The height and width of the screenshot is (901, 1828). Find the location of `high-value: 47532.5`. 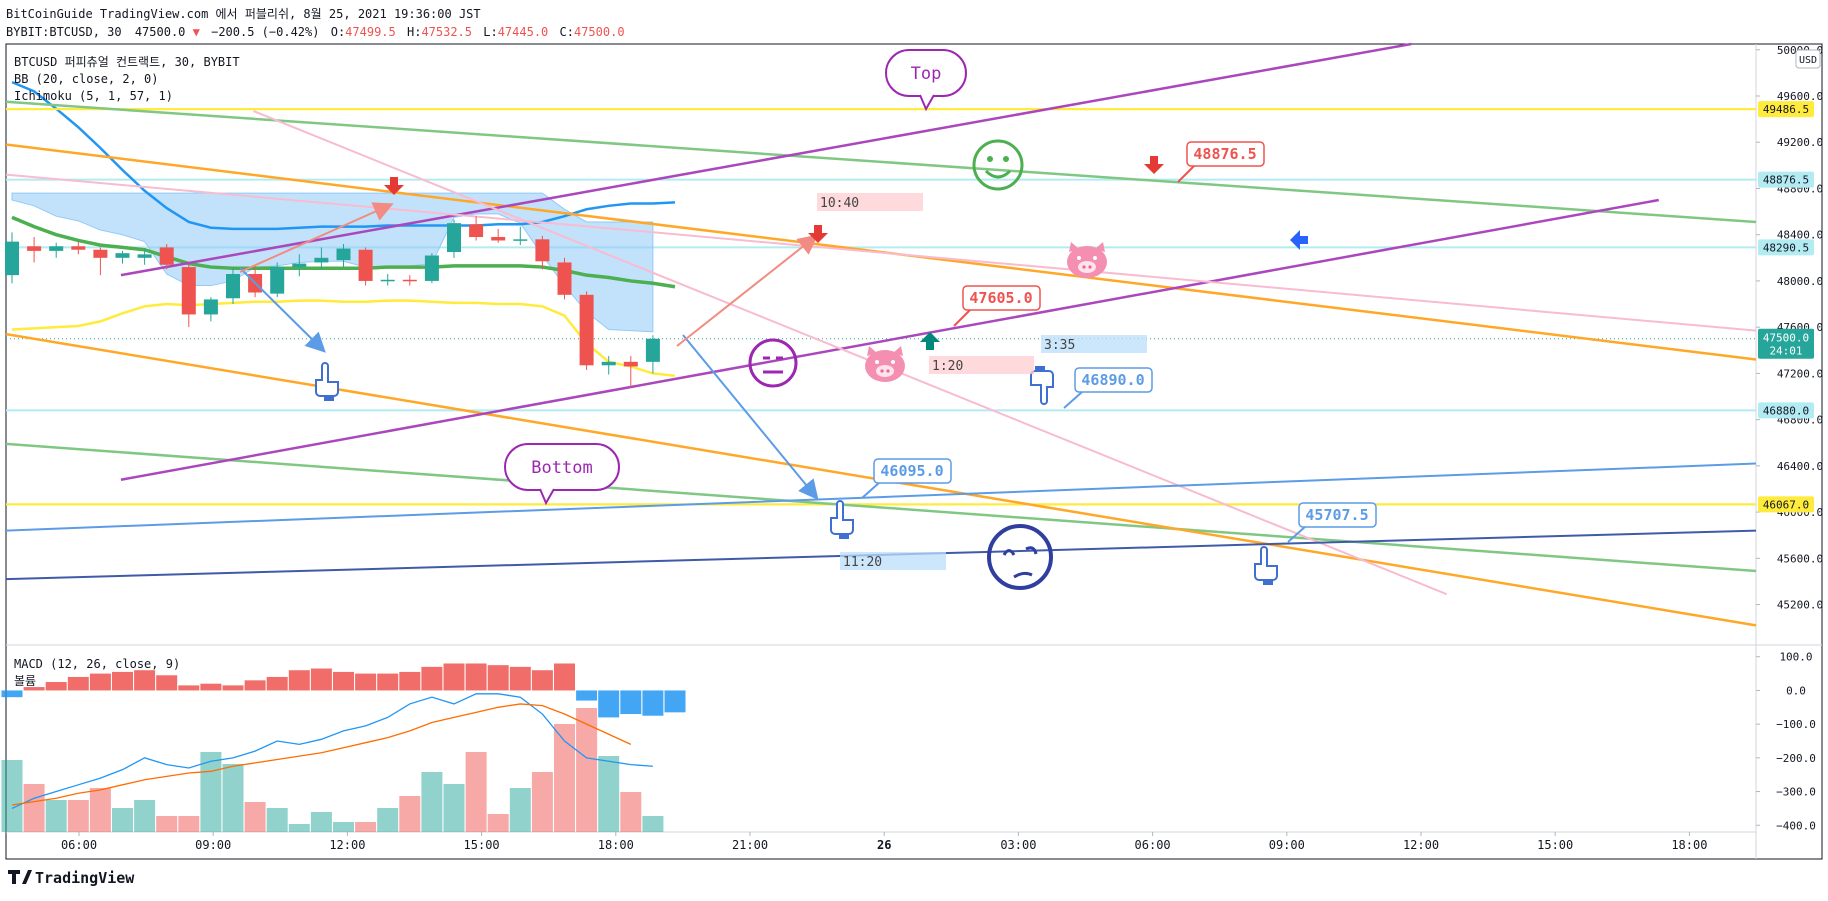

high-value: 47532.5 is located at coordinates (446, 32).